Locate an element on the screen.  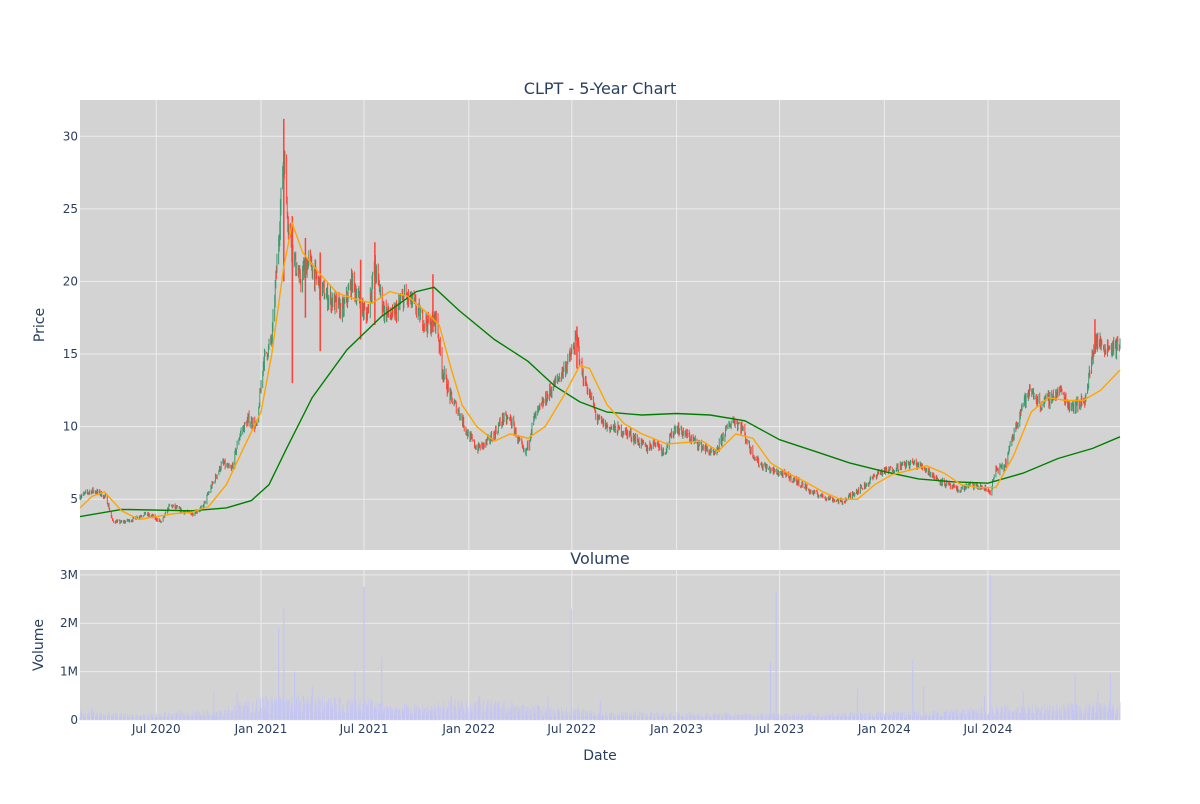
x-tick-label: Jul 2020 is located at coordinates (156, 729).